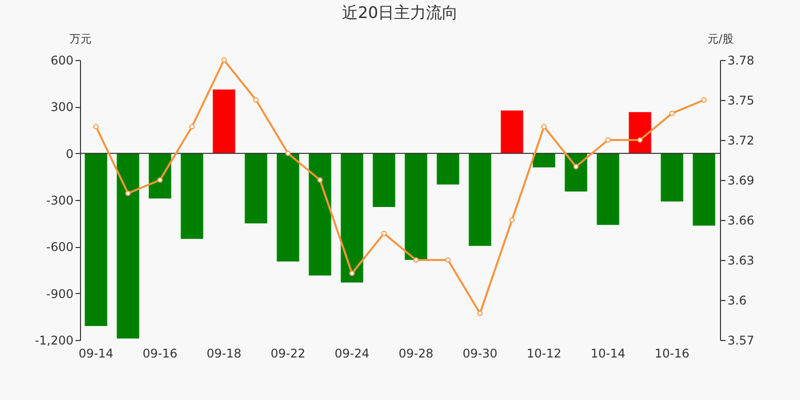 This screenshot has width=800, height=400. Describe the element at coordinates (62, 61) in the screenshot. I see `y-tick-label: 600` at that location.